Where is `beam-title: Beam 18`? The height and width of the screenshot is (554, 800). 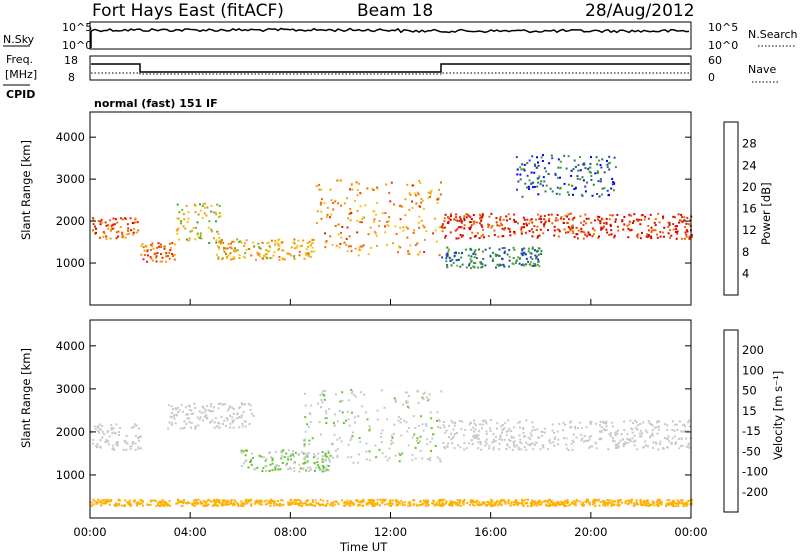 beam-title: Beam 18 is located at coordinates (395, 11).